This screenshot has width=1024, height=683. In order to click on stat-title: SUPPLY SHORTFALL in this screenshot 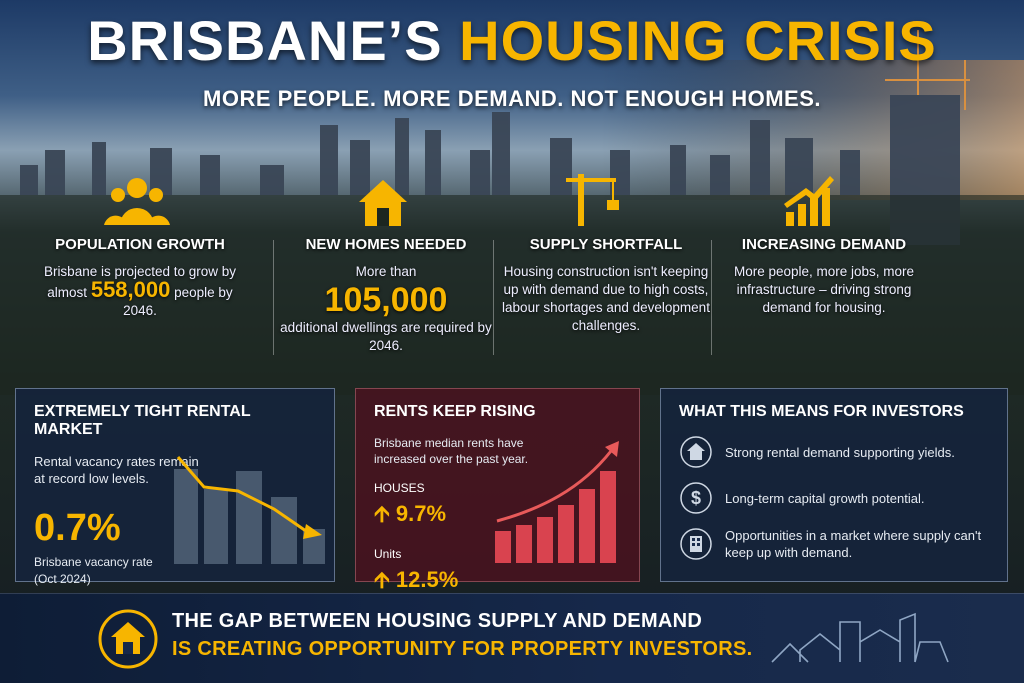, I will do `click(606, 244)`.